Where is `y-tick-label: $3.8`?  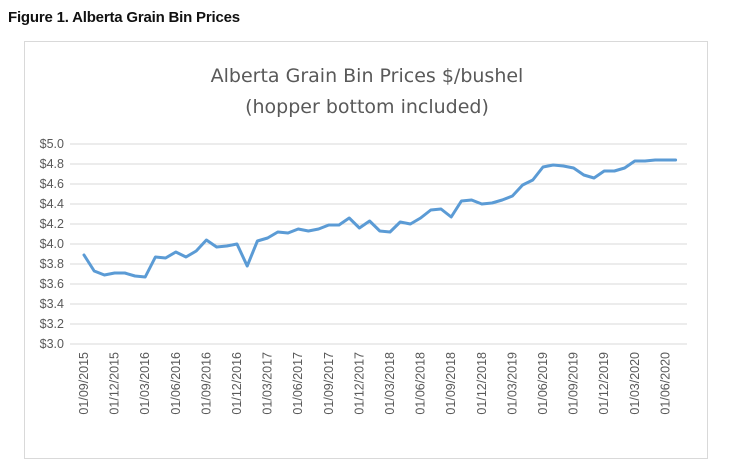
y-tick-label: $3.8 is located at coordinates (52, 264).